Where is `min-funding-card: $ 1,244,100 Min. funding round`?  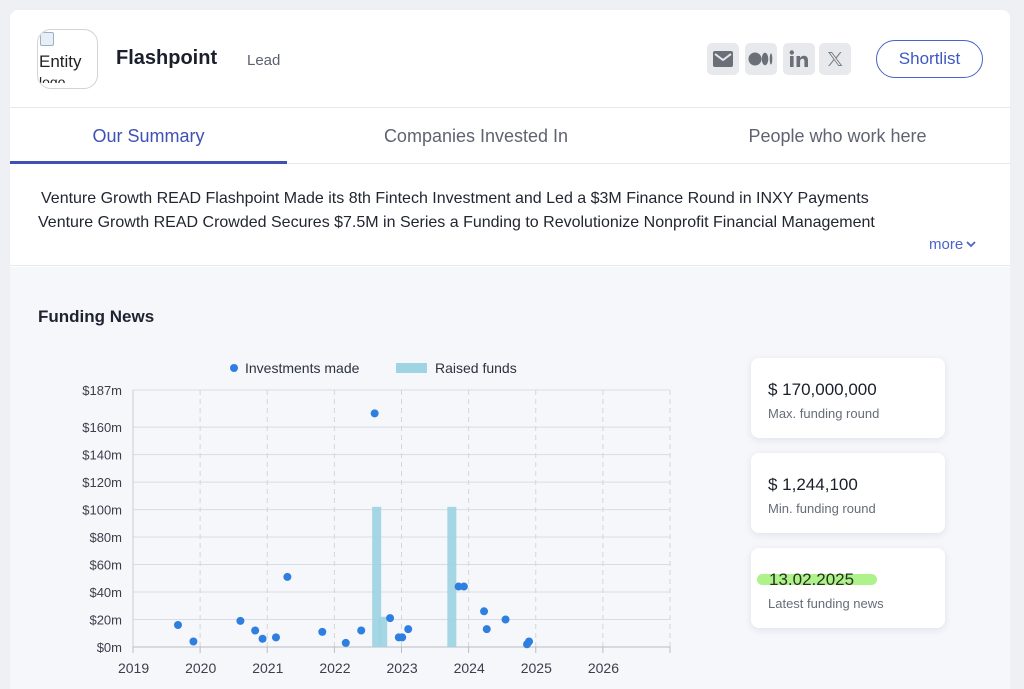 min-funding-card: $ 1,244,100 Min. funding round is located at coordinates (848, 493).